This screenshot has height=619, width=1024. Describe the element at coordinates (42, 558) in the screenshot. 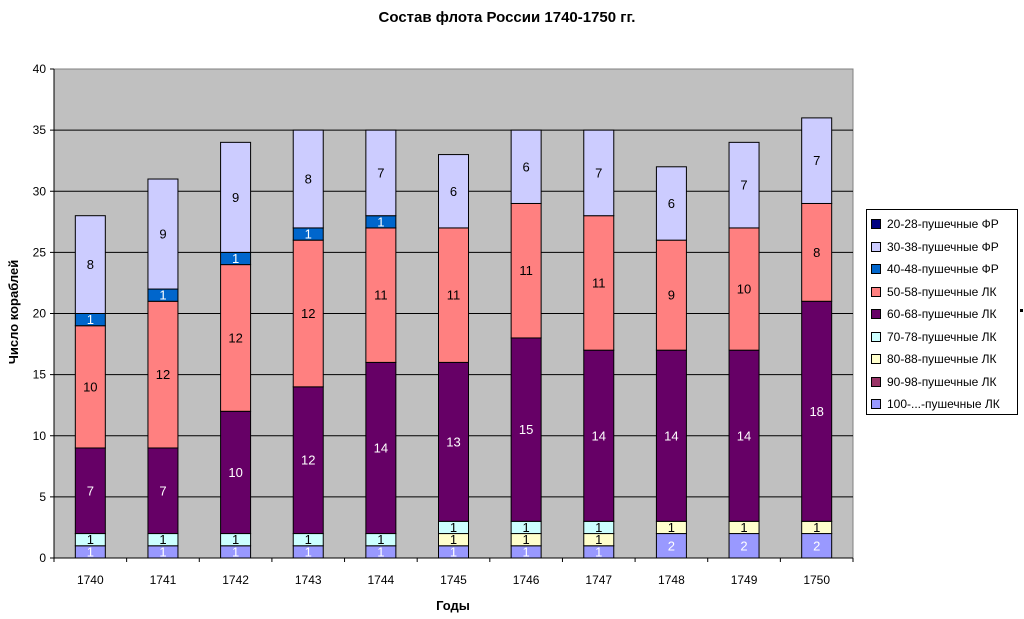

I see `y-tick-label: 0` at that location.